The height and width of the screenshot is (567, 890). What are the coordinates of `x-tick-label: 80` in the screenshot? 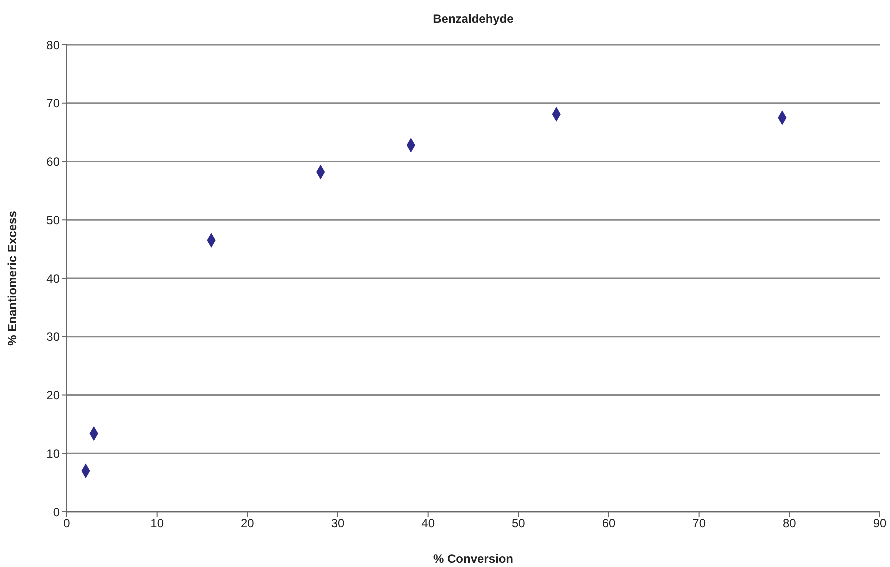 It's located at (789, 523).